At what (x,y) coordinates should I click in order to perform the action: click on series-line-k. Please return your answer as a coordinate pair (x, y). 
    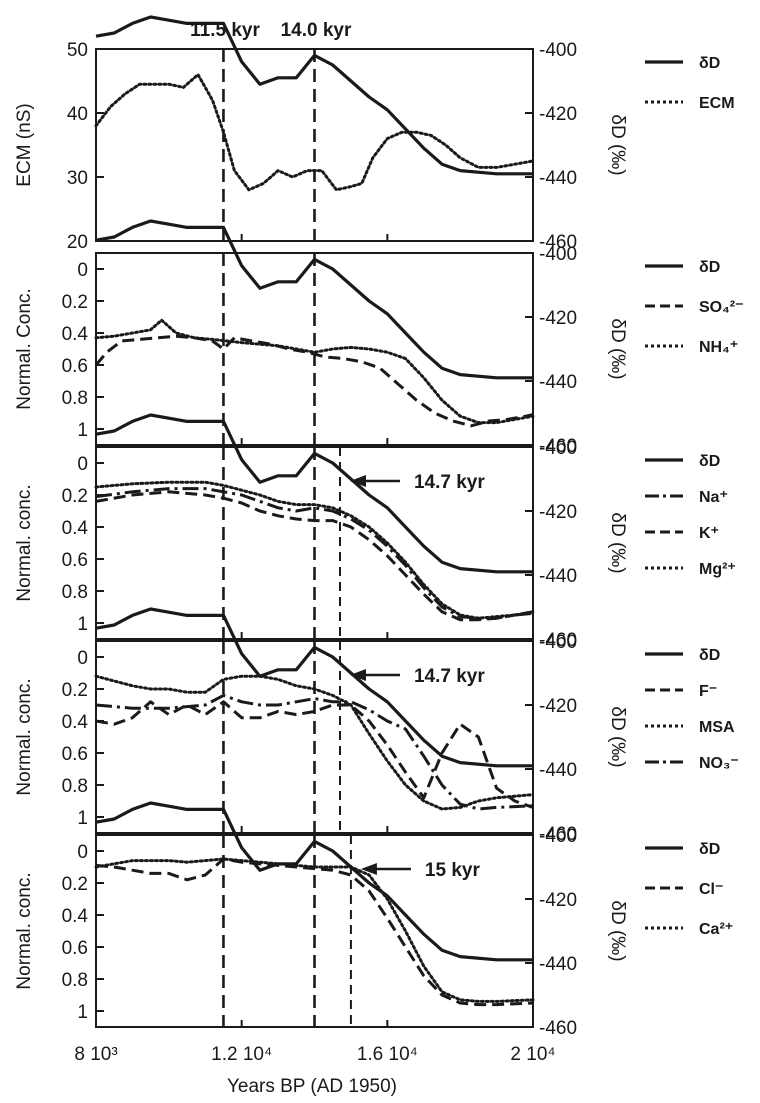
    Looking at the image, I should click on (314, 556).